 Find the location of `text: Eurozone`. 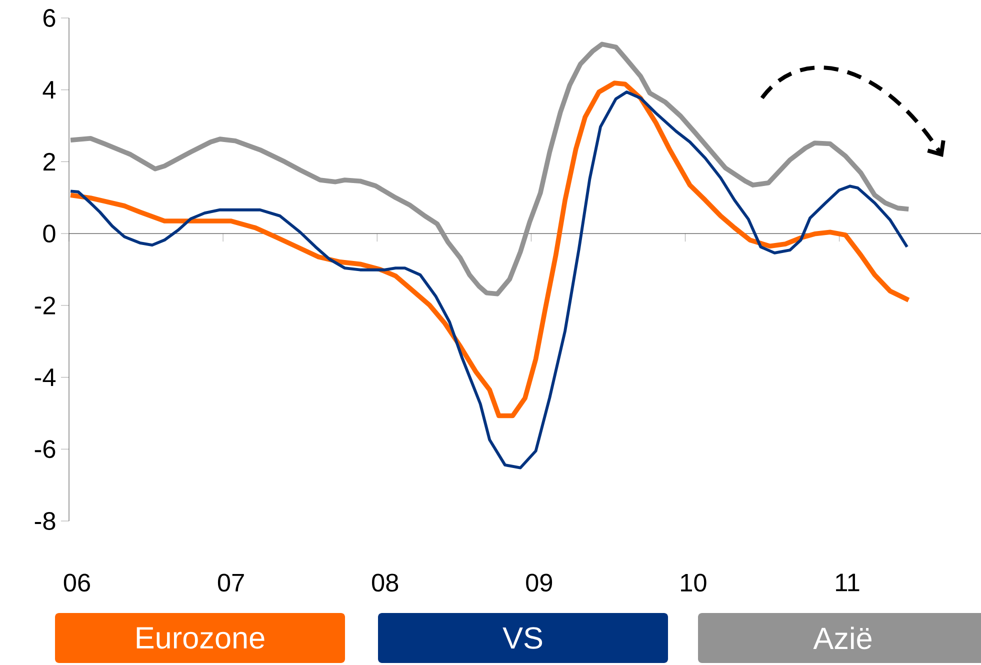

text: Eurozone is located at coordinates (200, 638).